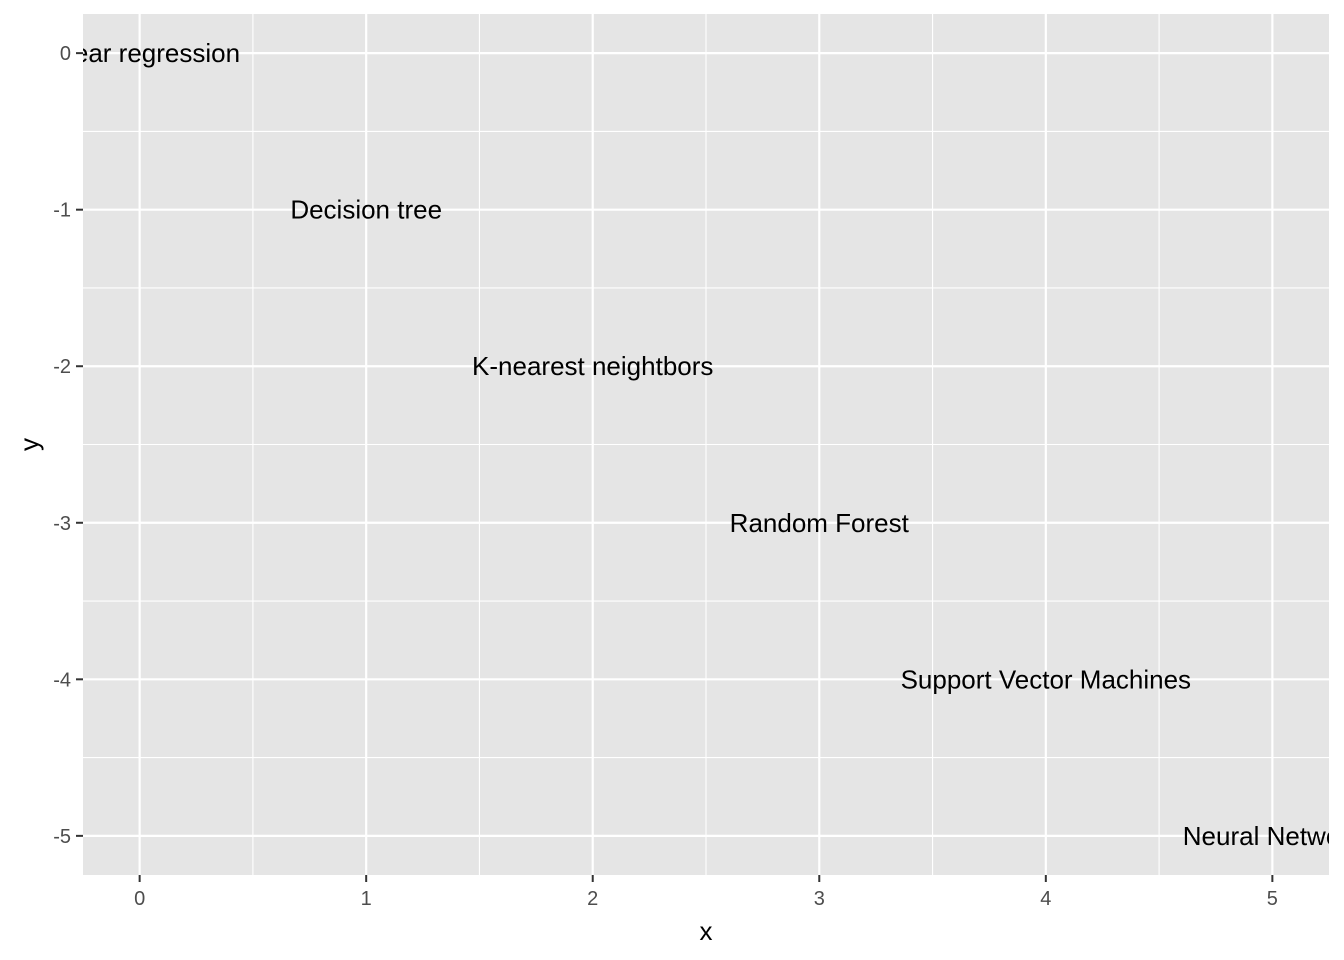  I want to click on x-tick-label: 4, so click(1045, 899).